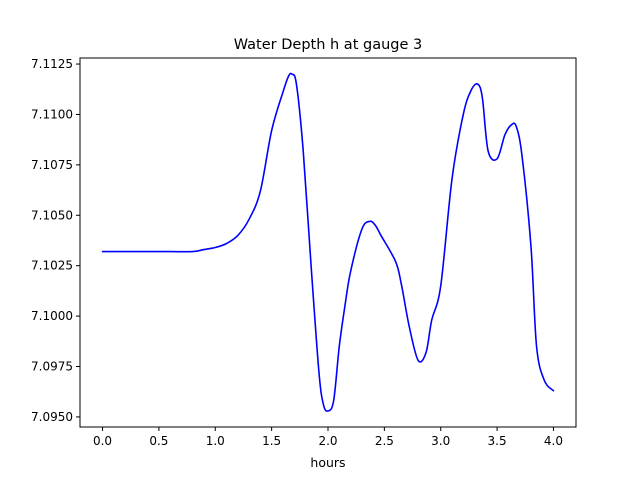 This screenshot has width=640, height=480. I want to click on x-tick-label: 0.0, so click(102, 441).